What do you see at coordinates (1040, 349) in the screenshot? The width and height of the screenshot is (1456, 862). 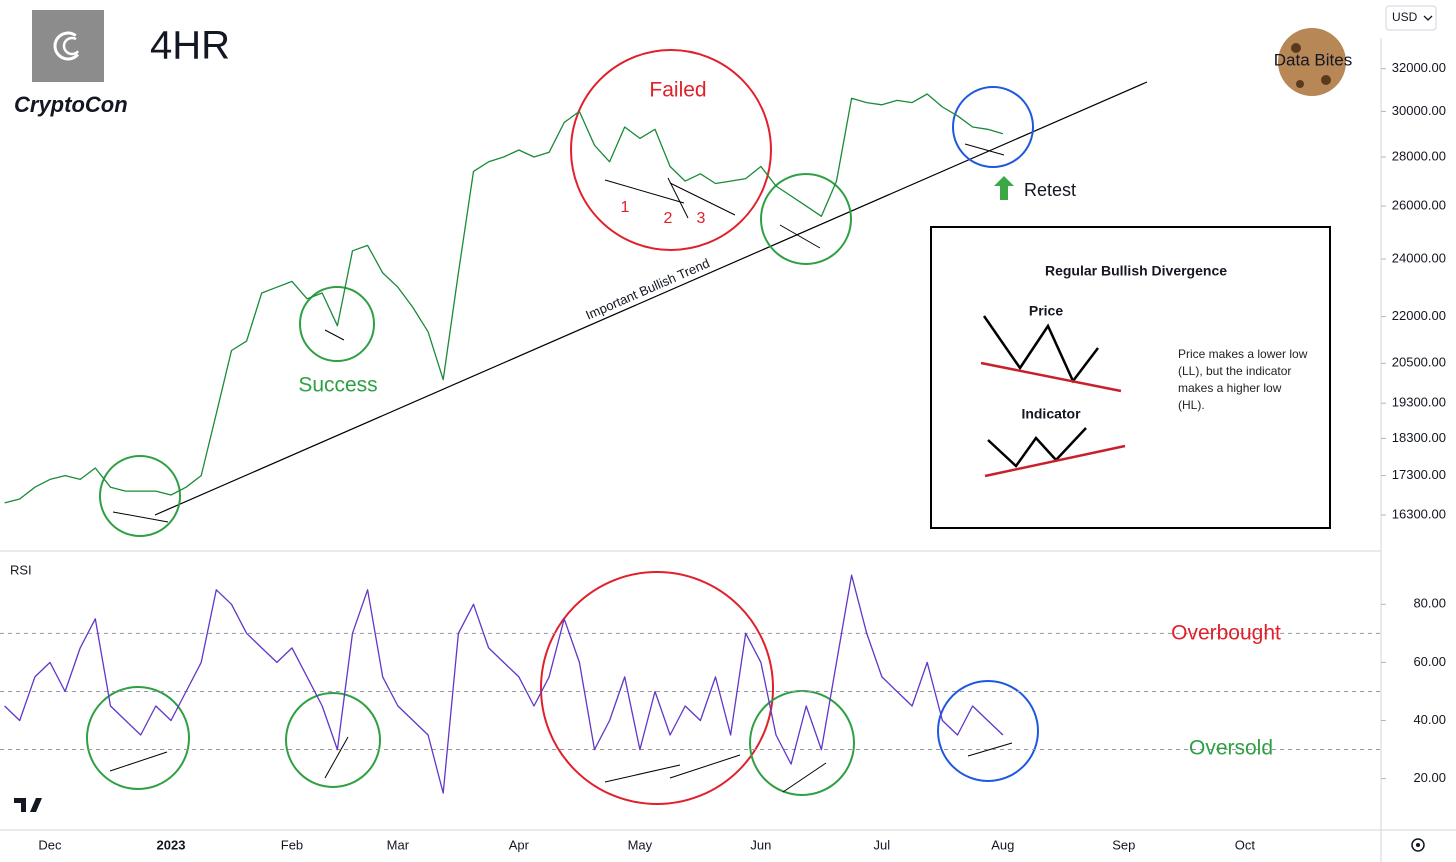 I see `price-zigzag` at bounding box center [1040, 349].